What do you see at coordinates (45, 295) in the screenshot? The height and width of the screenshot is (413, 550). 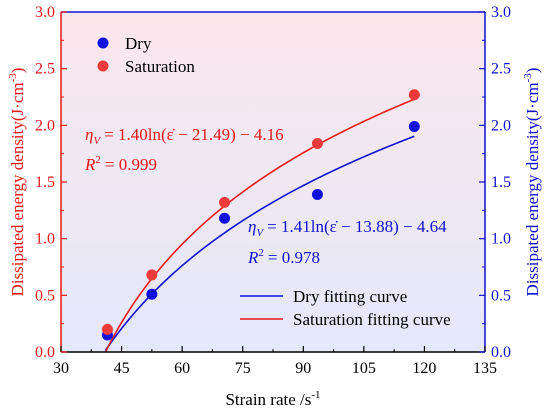 I see `y-left-tick-label: 0.5` at bounding box center [45, 295].